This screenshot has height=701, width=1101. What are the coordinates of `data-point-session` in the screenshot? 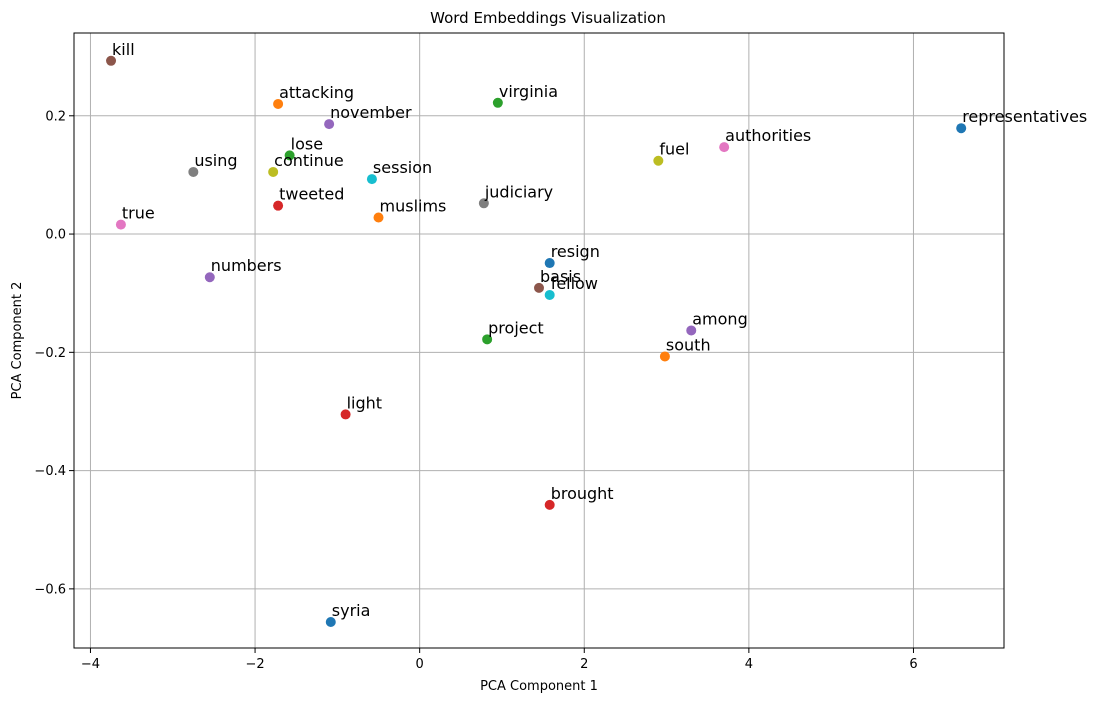 It's located at (371, 179).